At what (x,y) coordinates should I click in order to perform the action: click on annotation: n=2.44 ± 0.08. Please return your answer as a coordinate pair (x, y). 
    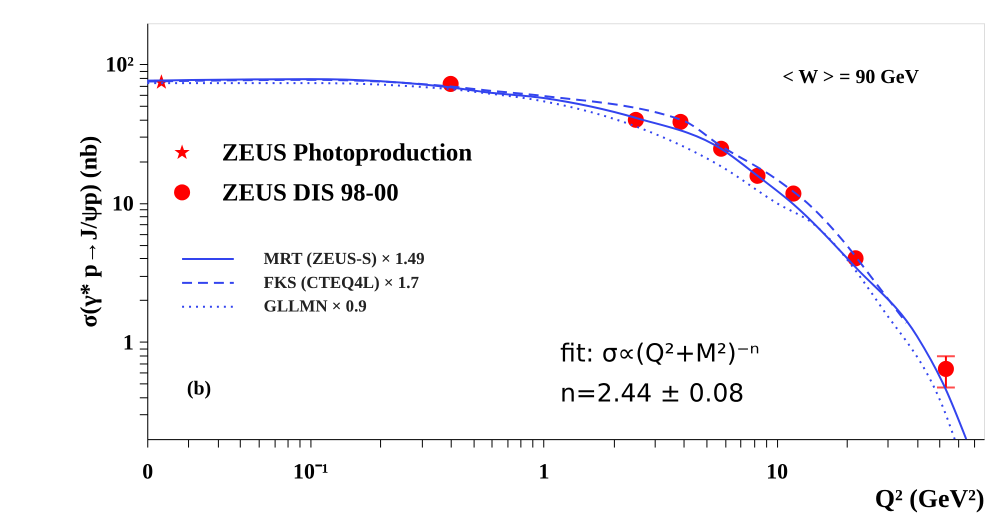
    Looking at the image, I should click on (652, 393).